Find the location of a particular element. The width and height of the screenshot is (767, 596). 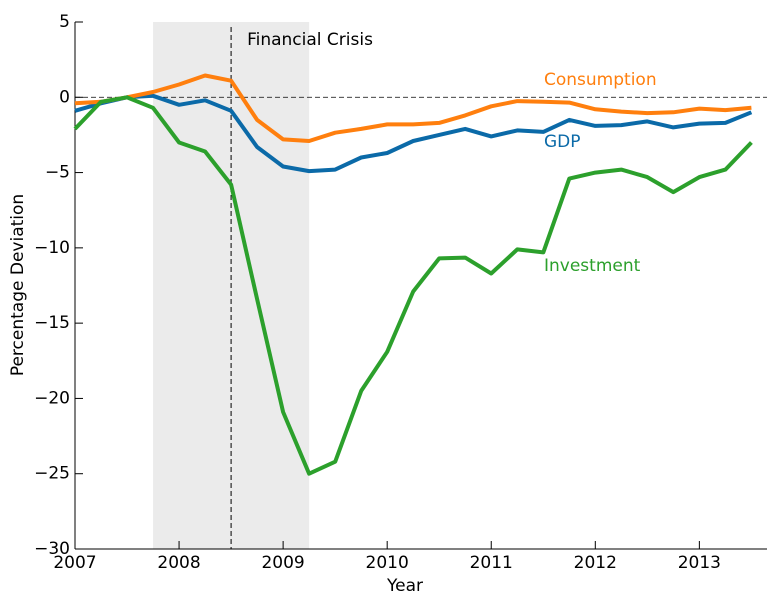

y-tick-label: −25 is located at coordinates (52, 474).